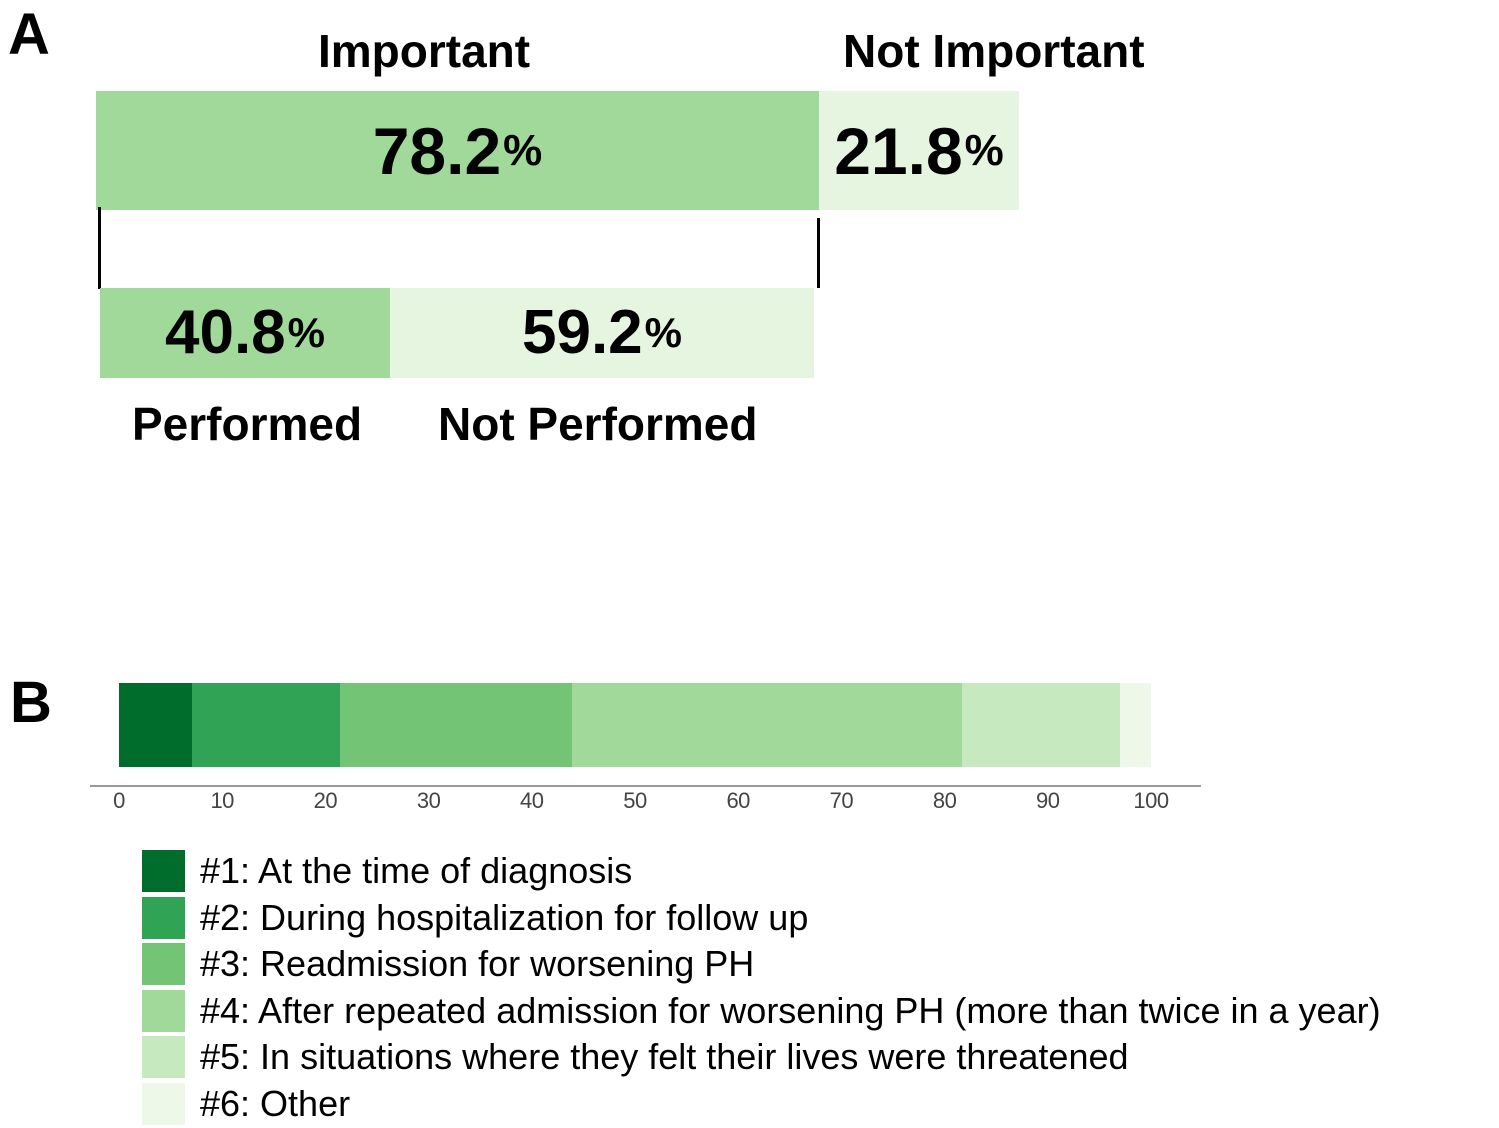  Describe the element at coordinates (994, 51) in the screenshot. I see `not-important-label: Not Important` at that location.